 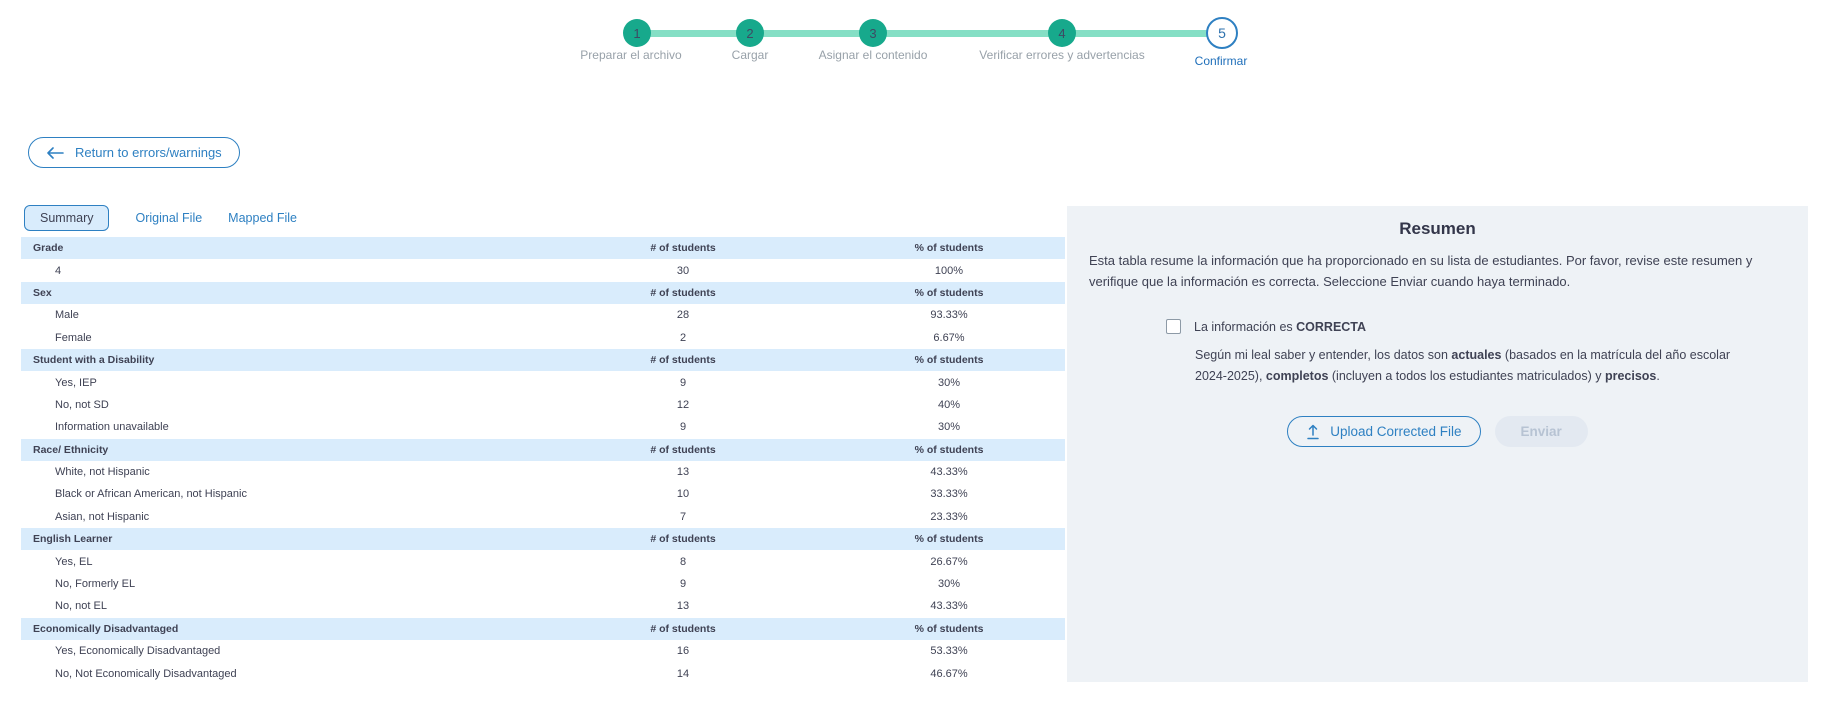 What do you see at coordinates (67, 315) in the screenshot?
I see `row-category: Male` at bounding box center [67, 315].